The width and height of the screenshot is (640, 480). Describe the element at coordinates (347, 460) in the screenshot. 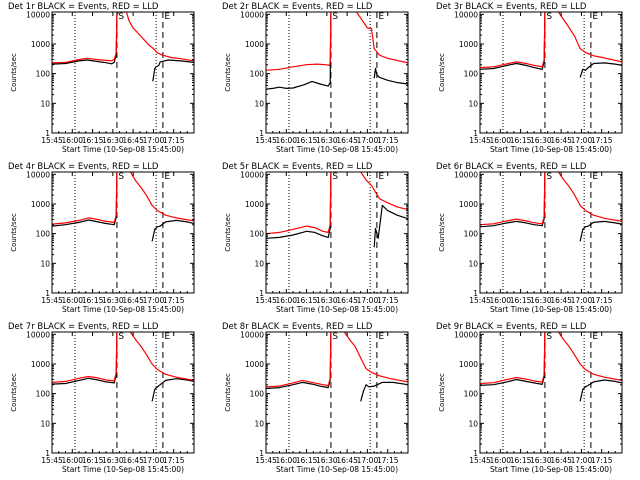

I see `x-tick-label: 16:45` at that location.